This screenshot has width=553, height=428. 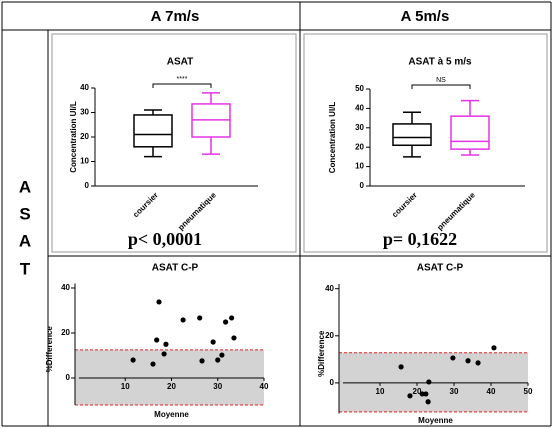 What do you see at coordinates (440, 62) in the screenshot?
I see `chart-title: ASAT à 5 m/s` at bounding box center [440, 62].